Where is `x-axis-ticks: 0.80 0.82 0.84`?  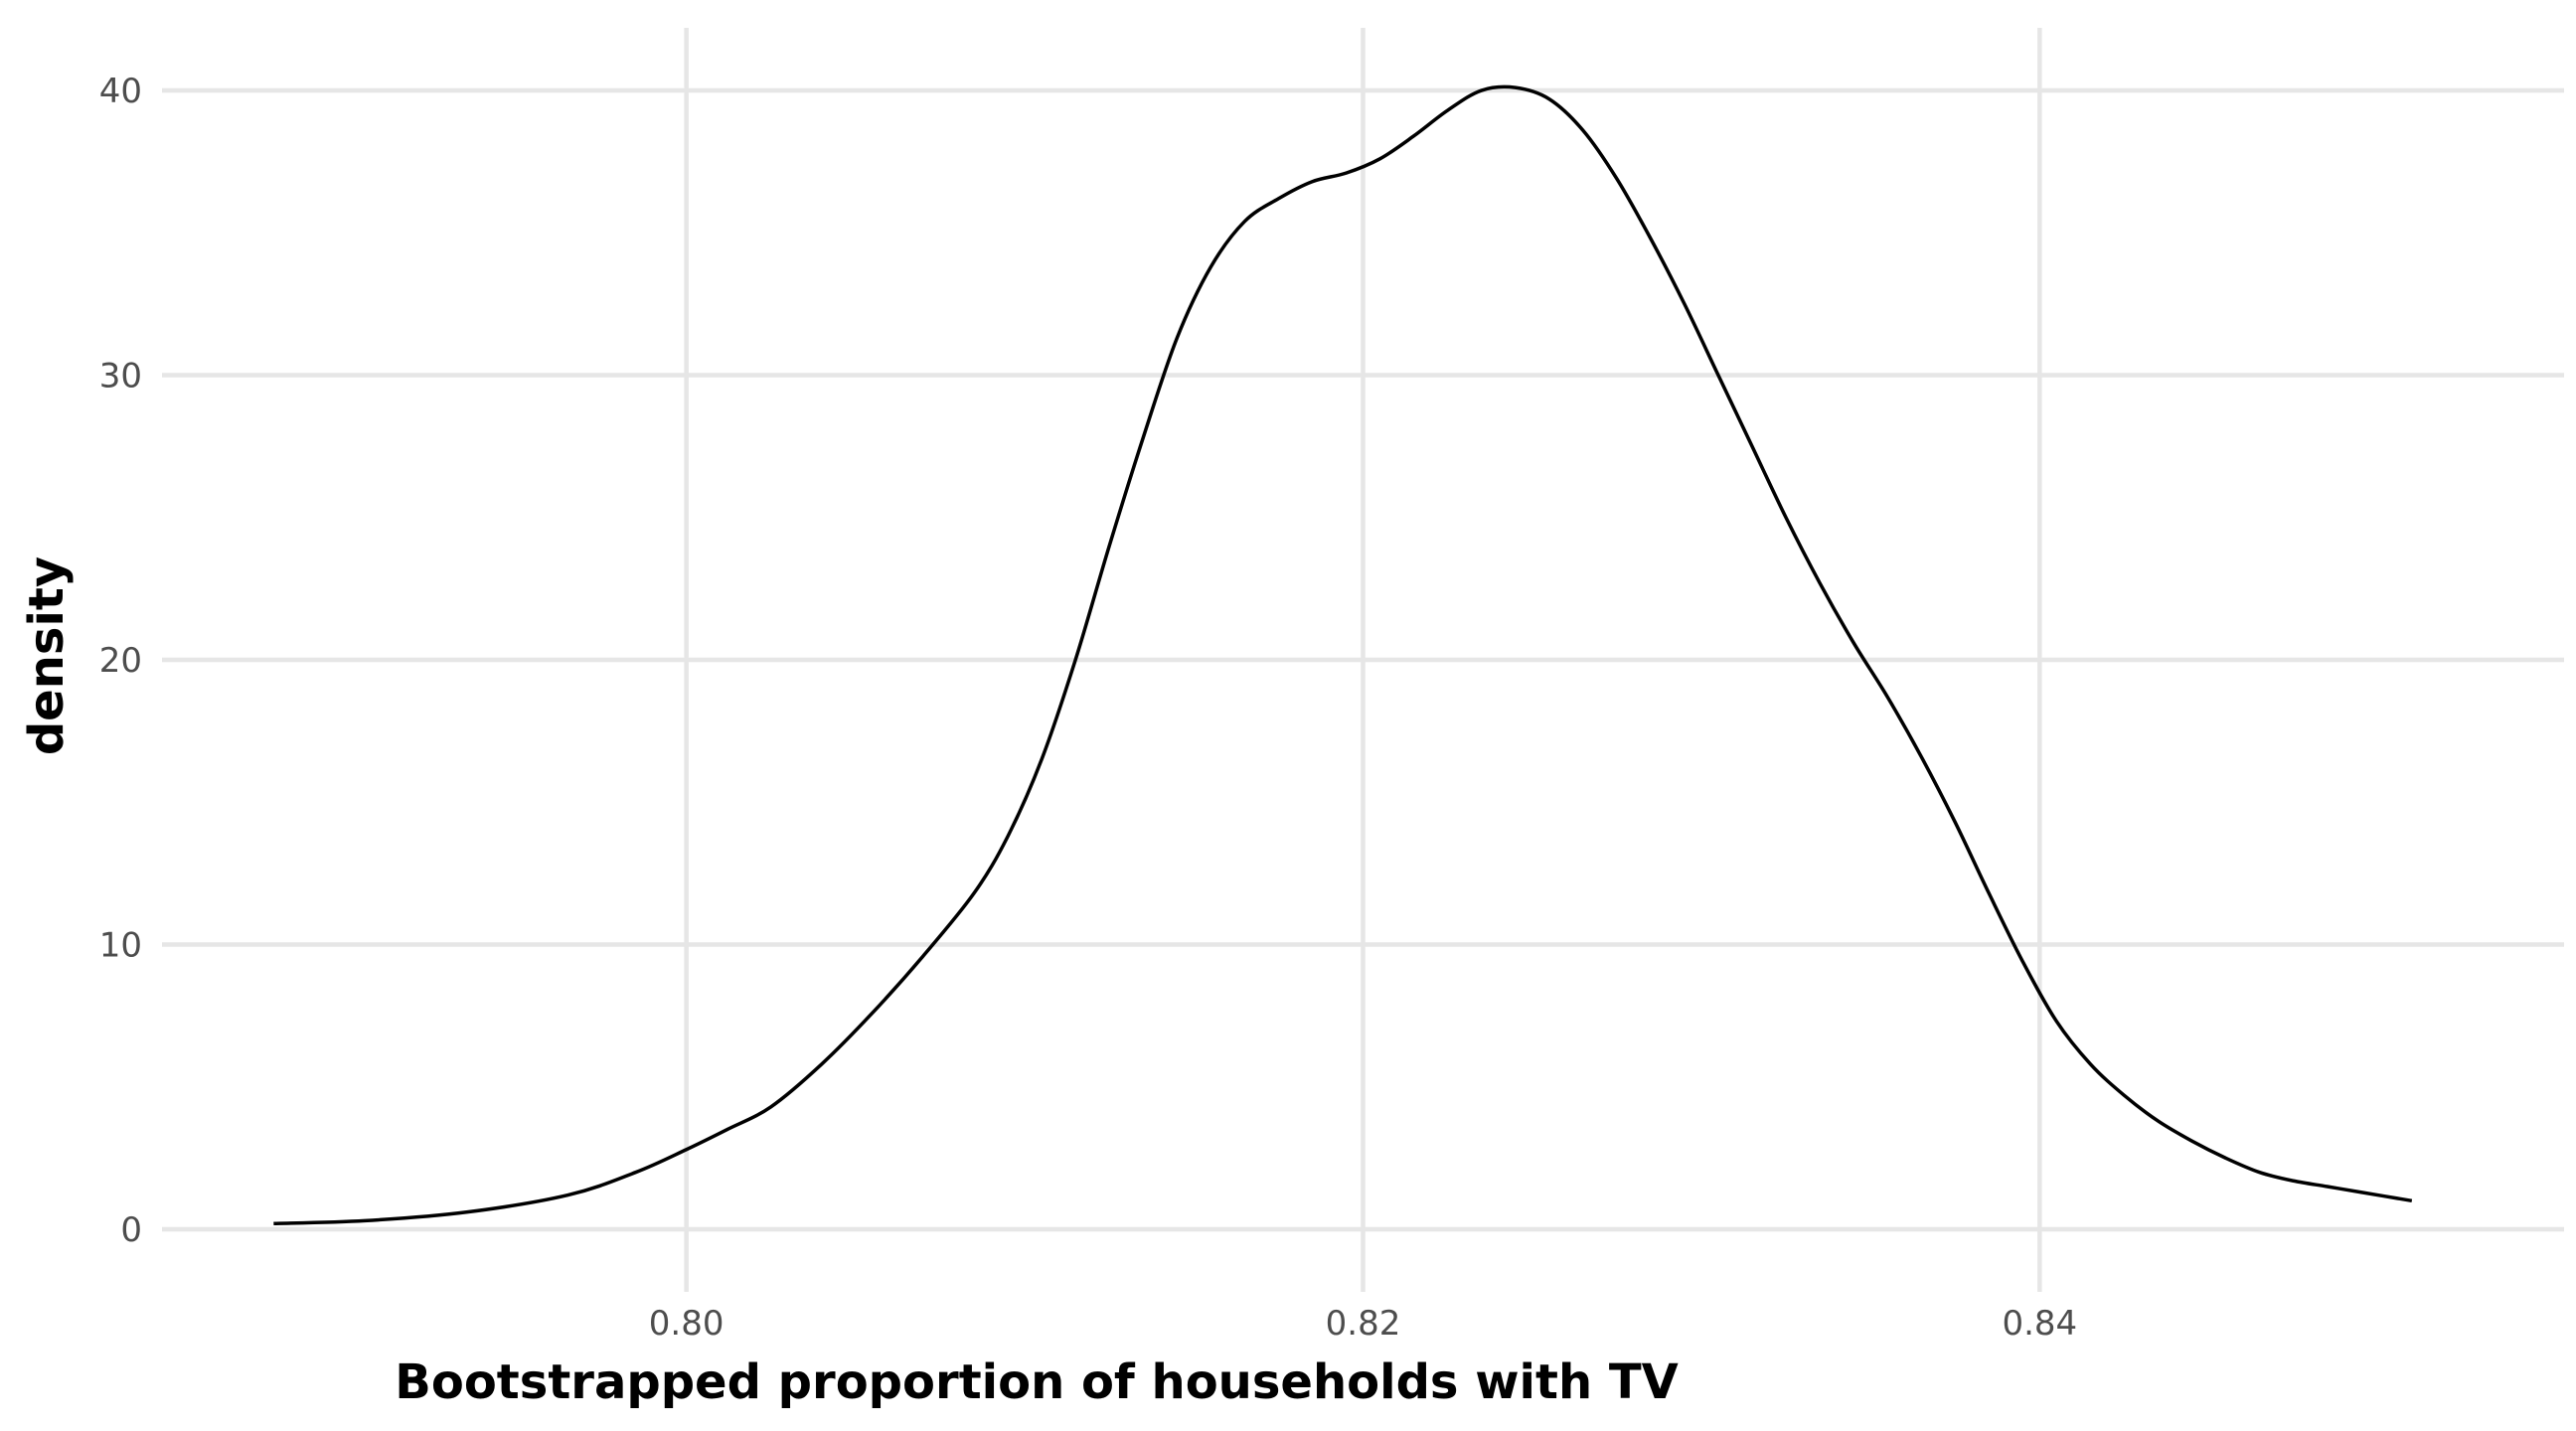
x-axis-ticks: 0.80 0.82 0.84 is located at coordinates (1363, 1324).